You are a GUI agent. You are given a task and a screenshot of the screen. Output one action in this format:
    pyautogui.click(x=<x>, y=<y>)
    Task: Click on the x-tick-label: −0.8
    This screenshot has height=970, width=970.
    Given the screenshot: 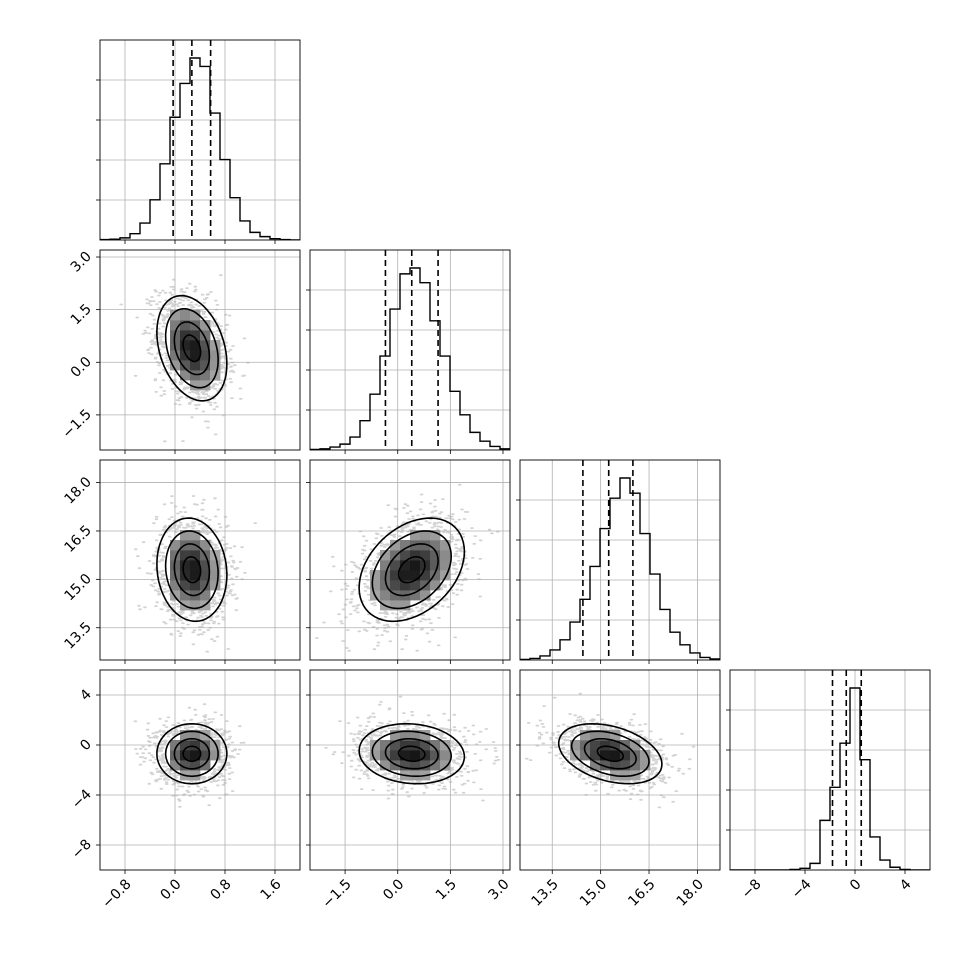 What is the action you would take?
    pyautogui.click(x=116, y=893)
    